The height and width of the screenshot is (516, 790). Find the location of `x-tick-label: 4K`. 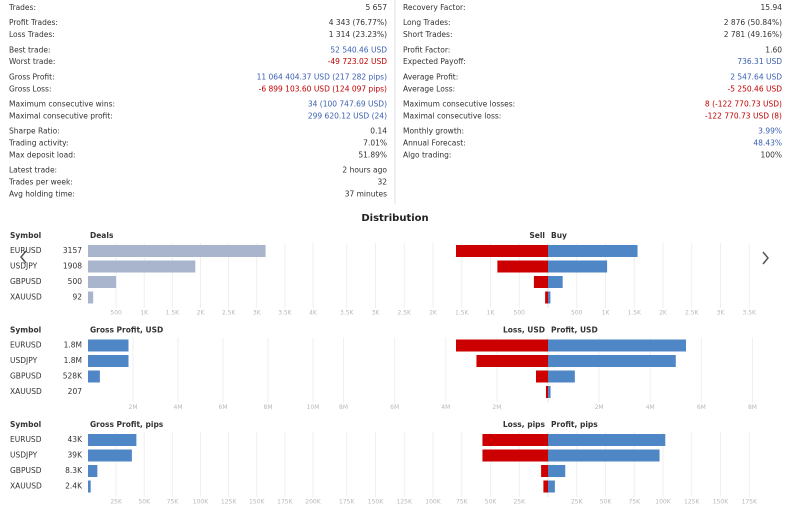

x-tick-label: 4K is located at coordinates (313, 313).